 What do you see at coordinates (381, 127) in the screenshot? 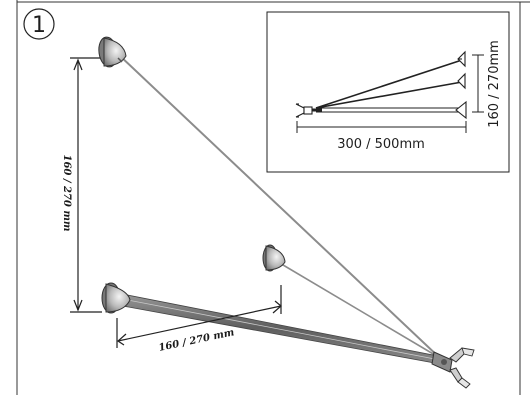
I see `inset-horizontal-dimension-line` at bounding box center [381, 127].